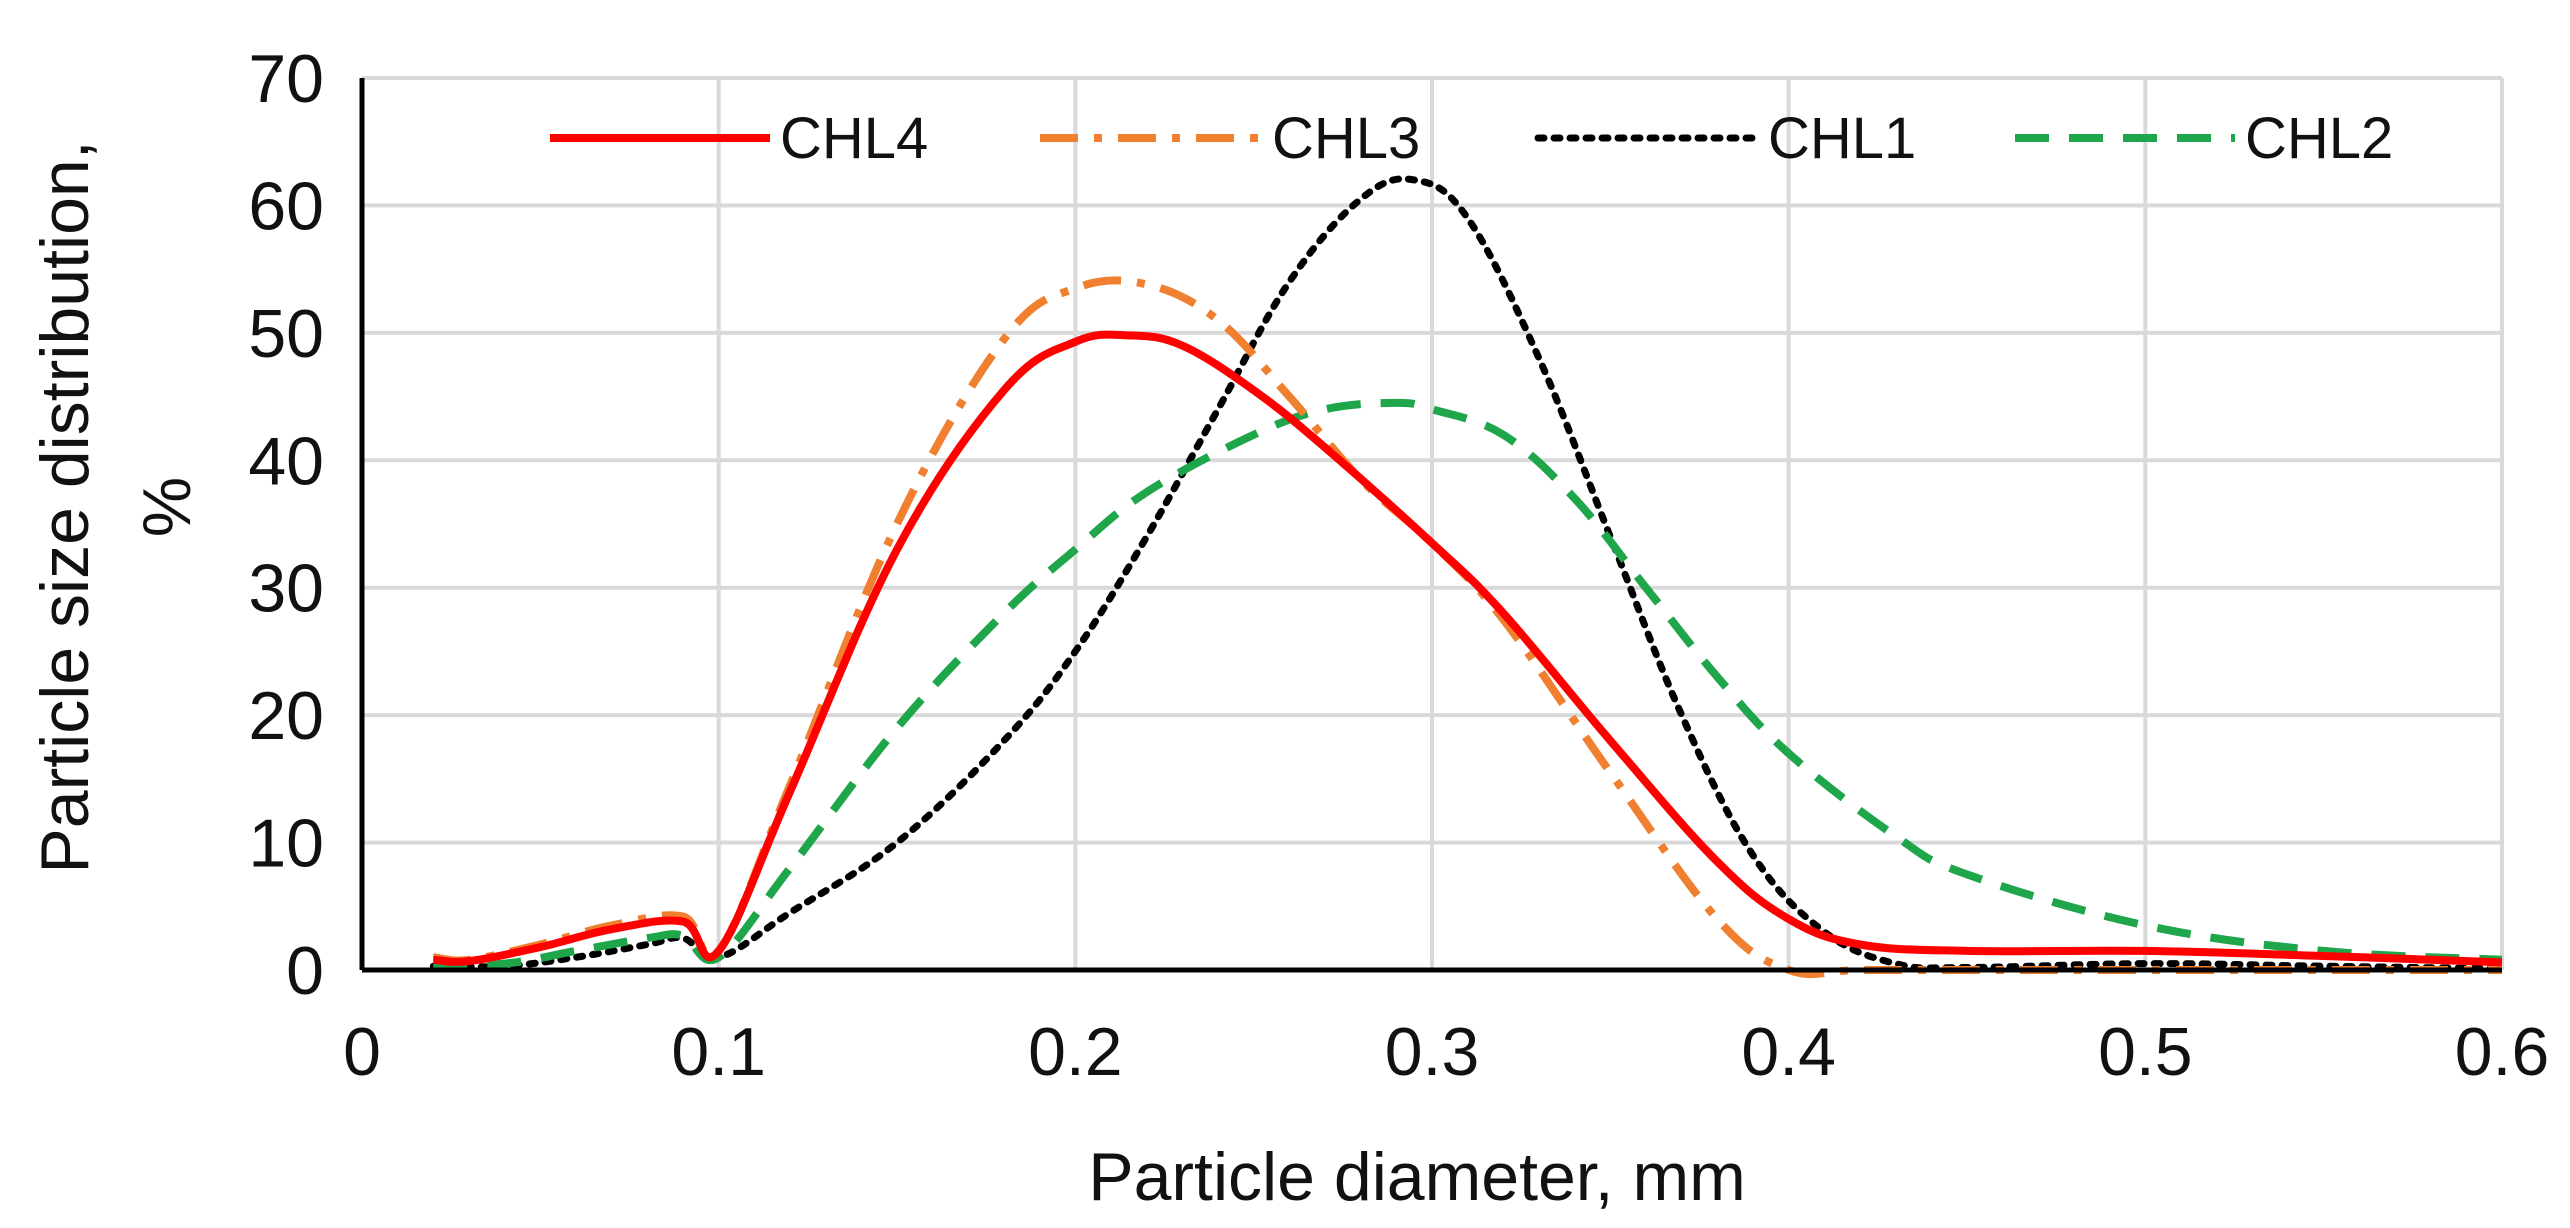  What do you see at coordinates (1346, 138) in the screenshot?
I see `legend-label-chl3: CHL3` at bounding box center [1346, 138].